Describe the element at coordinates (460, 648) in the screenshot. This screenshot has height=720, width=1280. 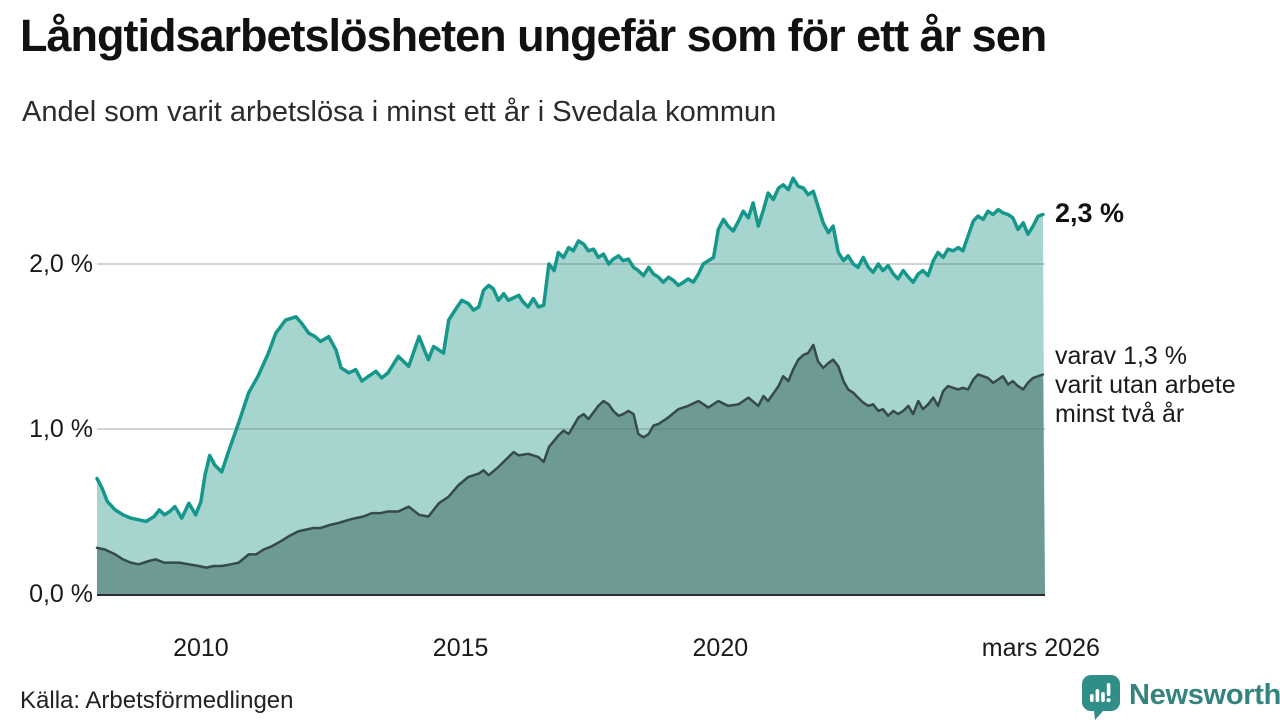
I see `x-tick-label: 2015` at that location.